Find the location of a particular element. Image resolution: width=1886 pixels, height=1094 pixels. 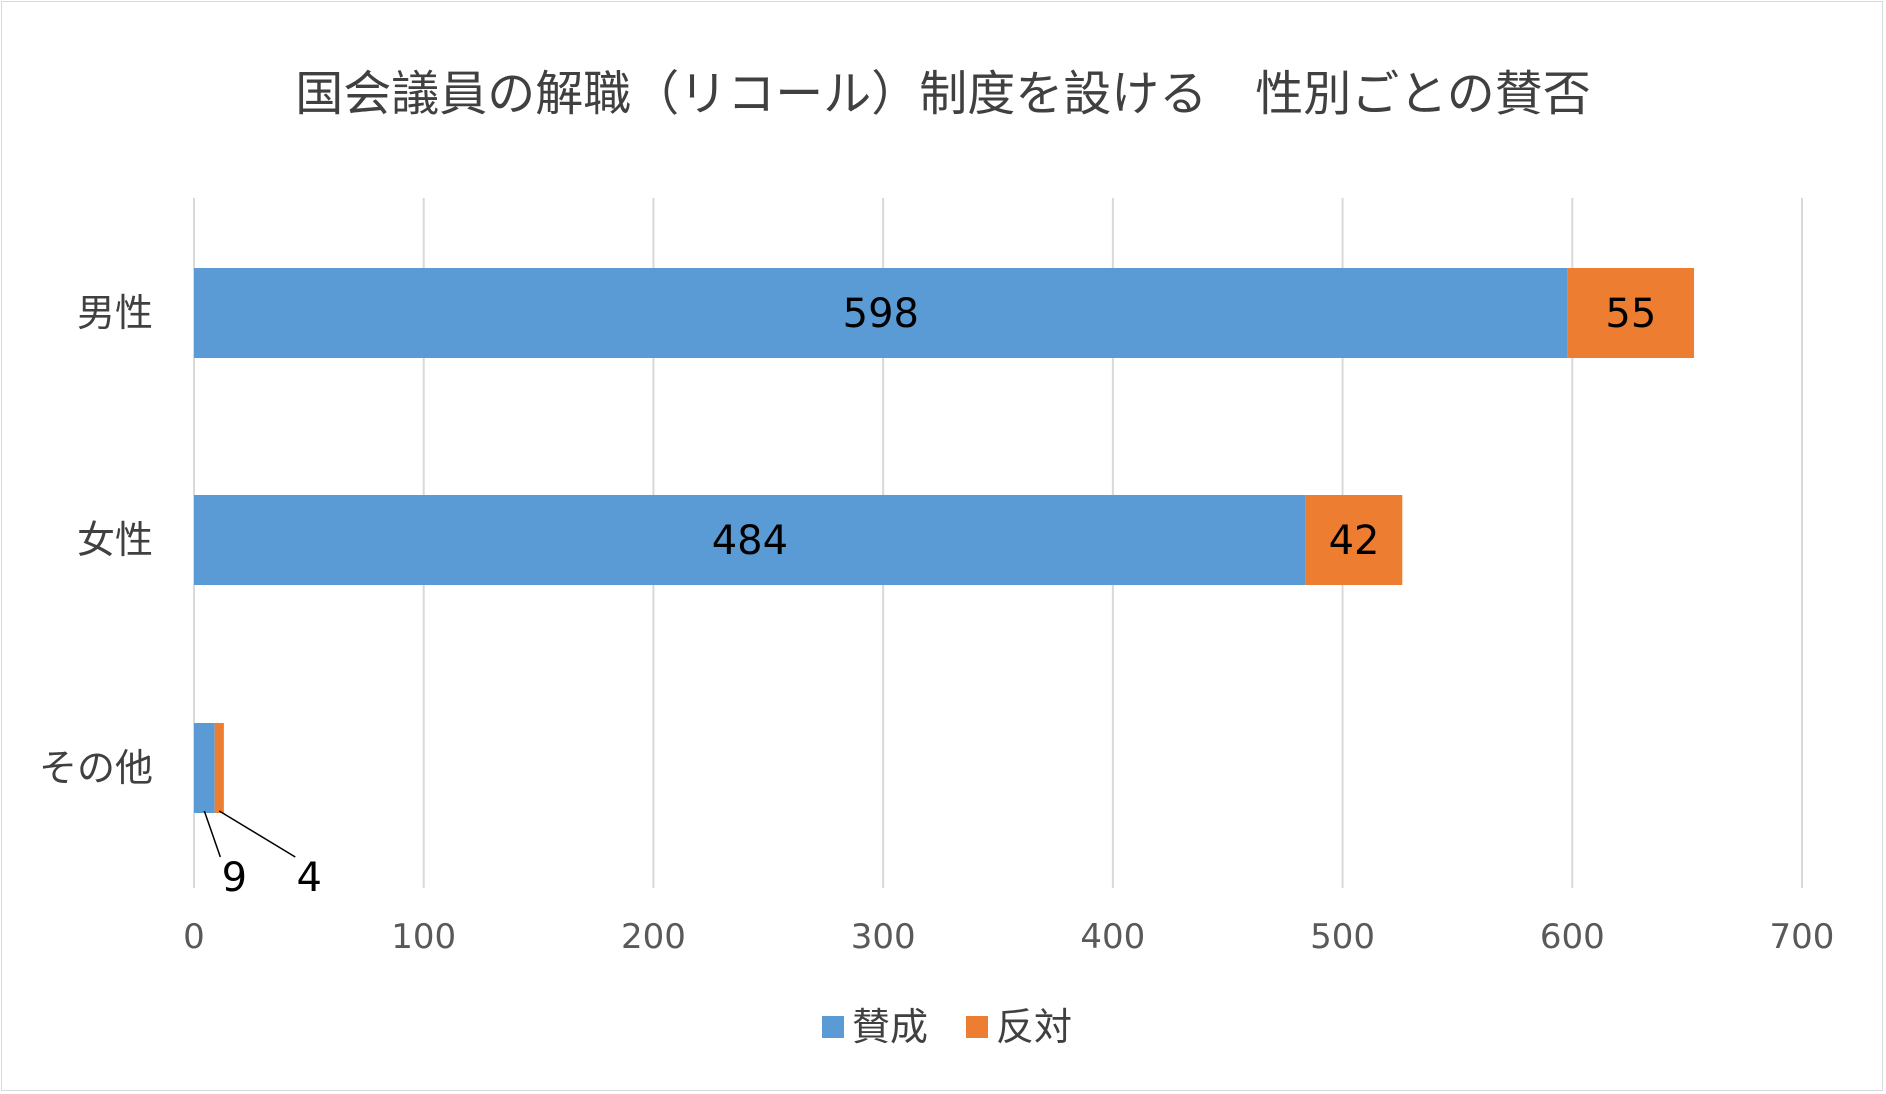

category-label: 女性 is located at coordinates (115, 540).